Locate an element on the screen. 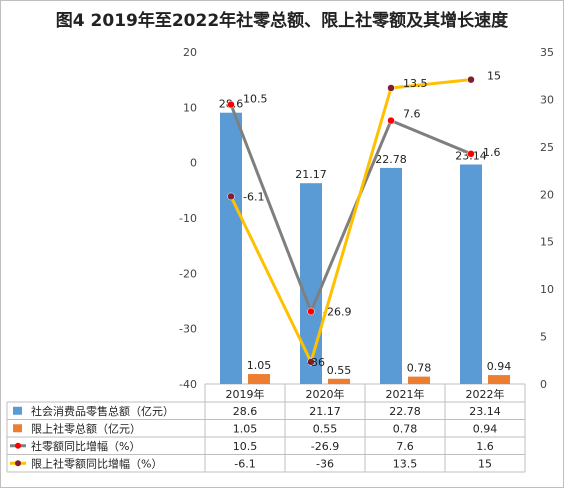  category-label: 2021年 is located at coordinates (405, 394).